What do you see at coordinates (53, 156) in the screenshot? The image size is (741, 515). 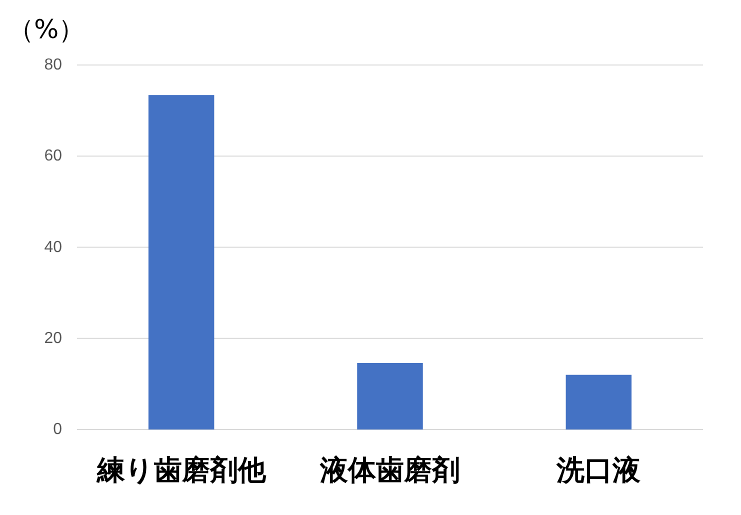 I see `y-tick-label: 60` at bounding box center [53, 156].